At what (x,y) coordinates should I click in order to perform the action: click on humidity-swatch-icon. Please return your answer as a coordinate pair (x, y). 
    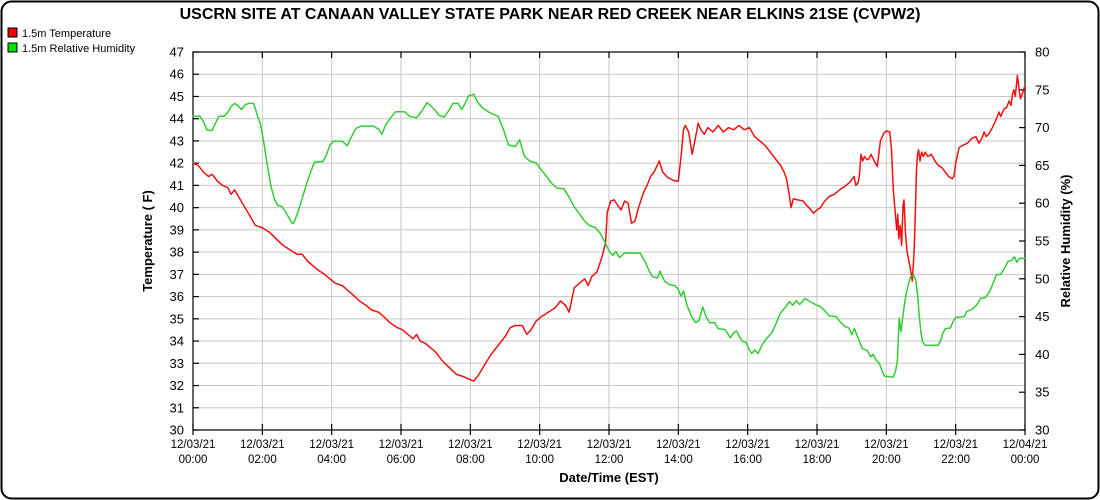
    Looking at the image, I should click on (12, 47).